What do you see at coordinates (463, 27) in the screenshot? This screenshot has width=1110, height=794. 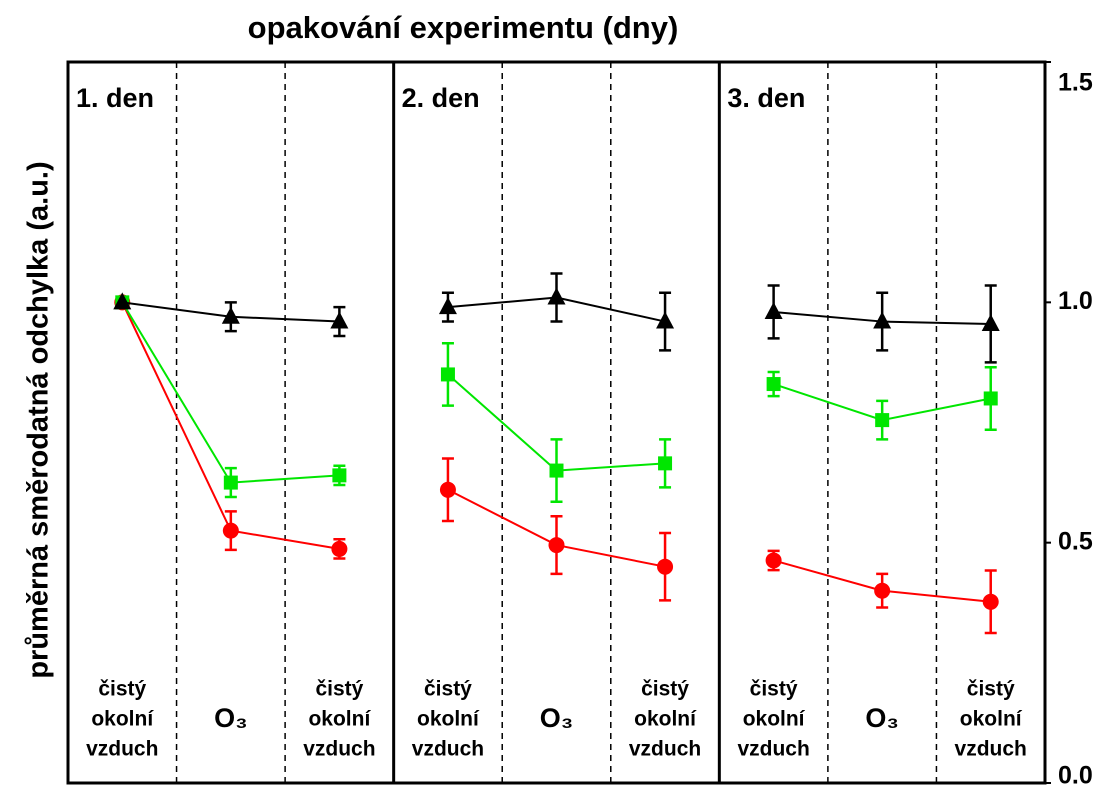 I see `chart-title: opakování experimentu (dny)` at bounding box center [463, 27].